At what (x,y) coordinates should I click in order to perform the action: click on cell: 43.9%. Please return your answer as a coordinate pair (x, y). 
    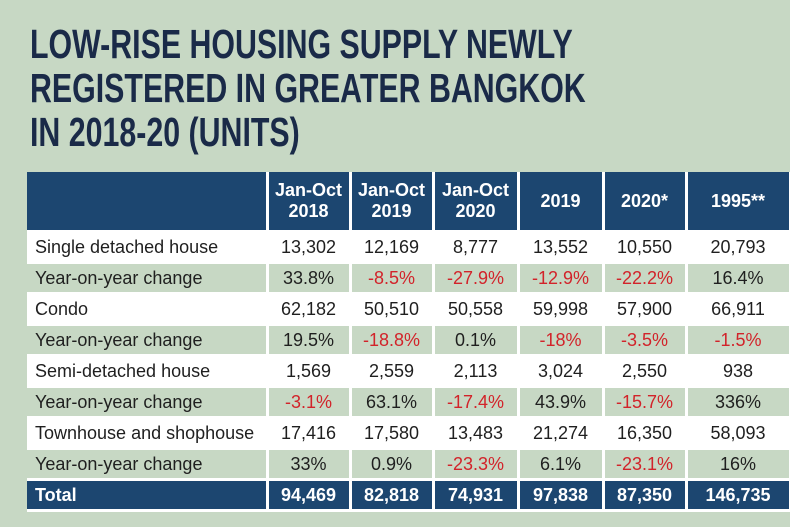
    Looking at the image, I should click on (560, 402).